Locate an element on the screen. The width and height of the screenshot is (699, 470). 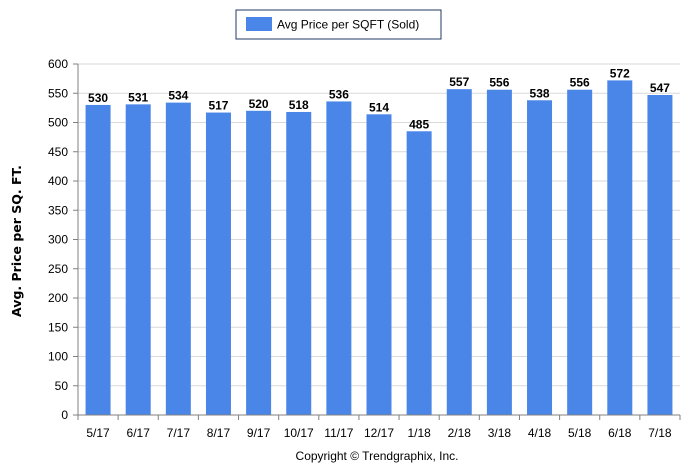
data-label: 536 is located at coordinates (339, 94).